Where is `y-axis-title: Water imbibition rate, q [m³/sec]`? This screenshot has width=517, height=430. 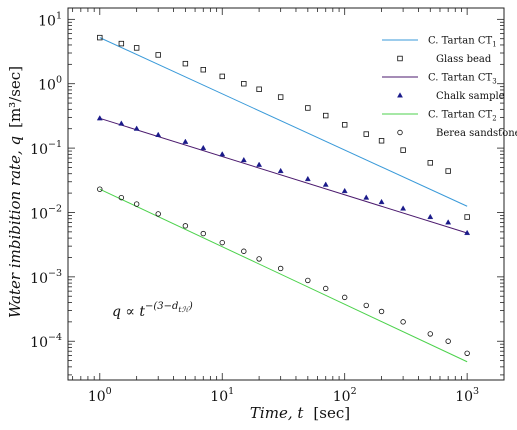
y-axis-title: Water imbibition rate, q [m³/sec] is located at coordinates (15, 192).